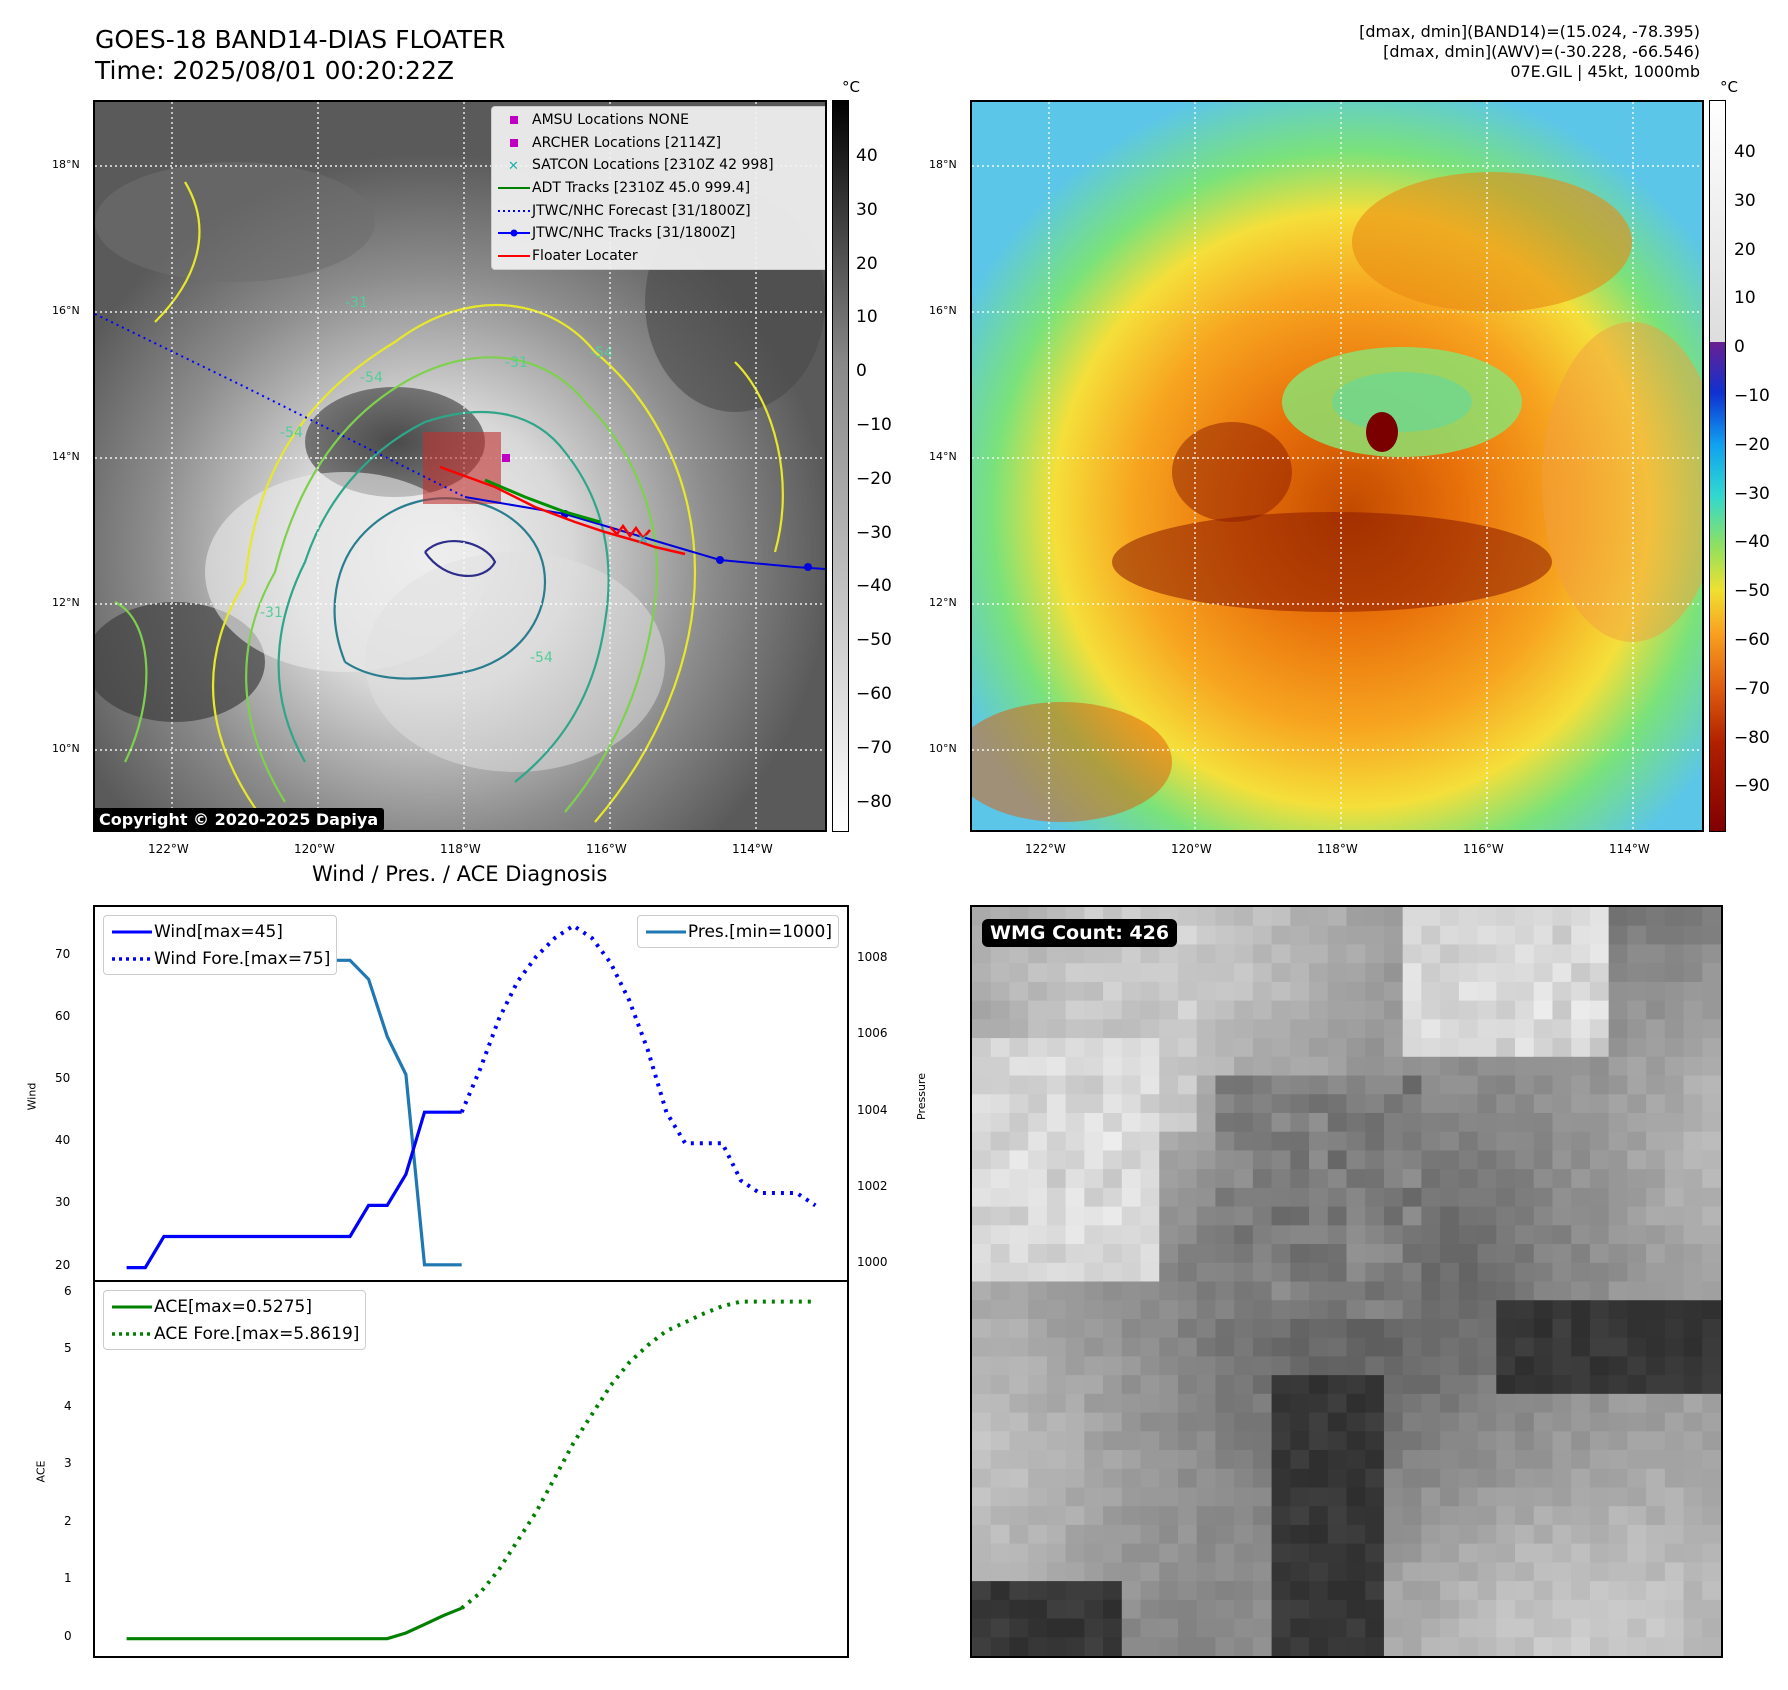  What do you see at coordinates (720, 560) in the screenshot?
I see `track-point` at bounding box center [720, 560].